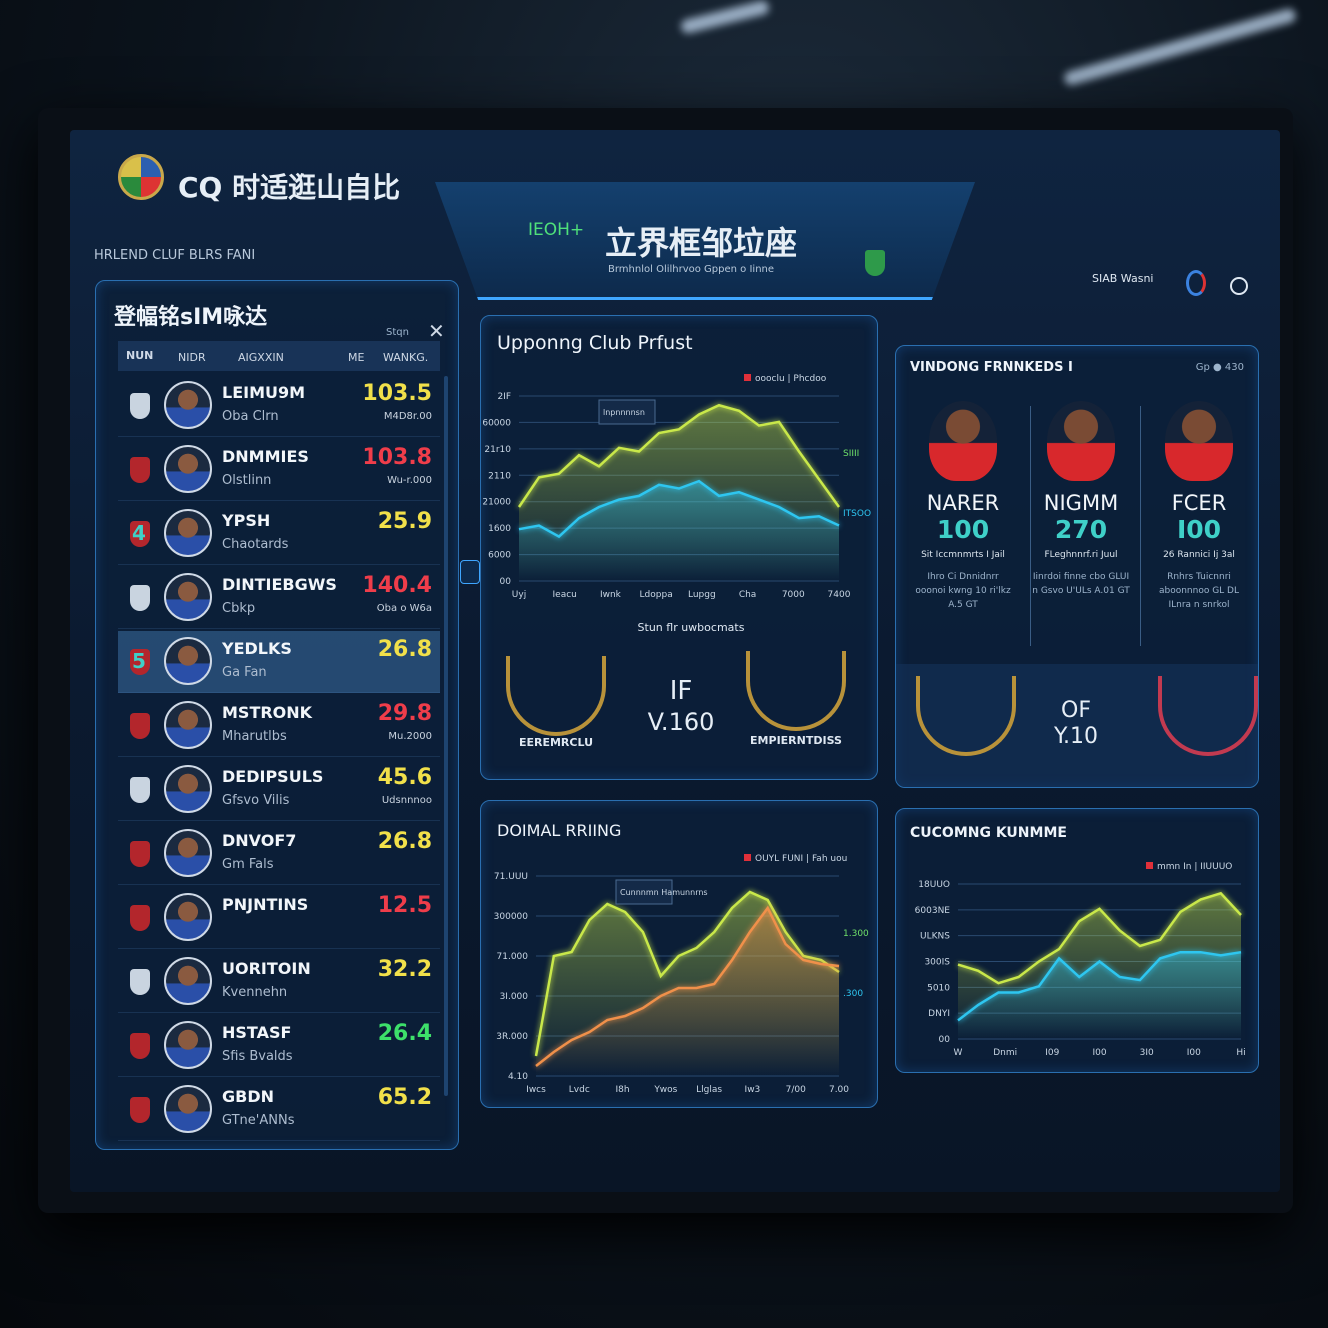 The width and height of the screenshot is (1328, 1328). I want to click on y-tick-label: 300000, so click(511, 917).